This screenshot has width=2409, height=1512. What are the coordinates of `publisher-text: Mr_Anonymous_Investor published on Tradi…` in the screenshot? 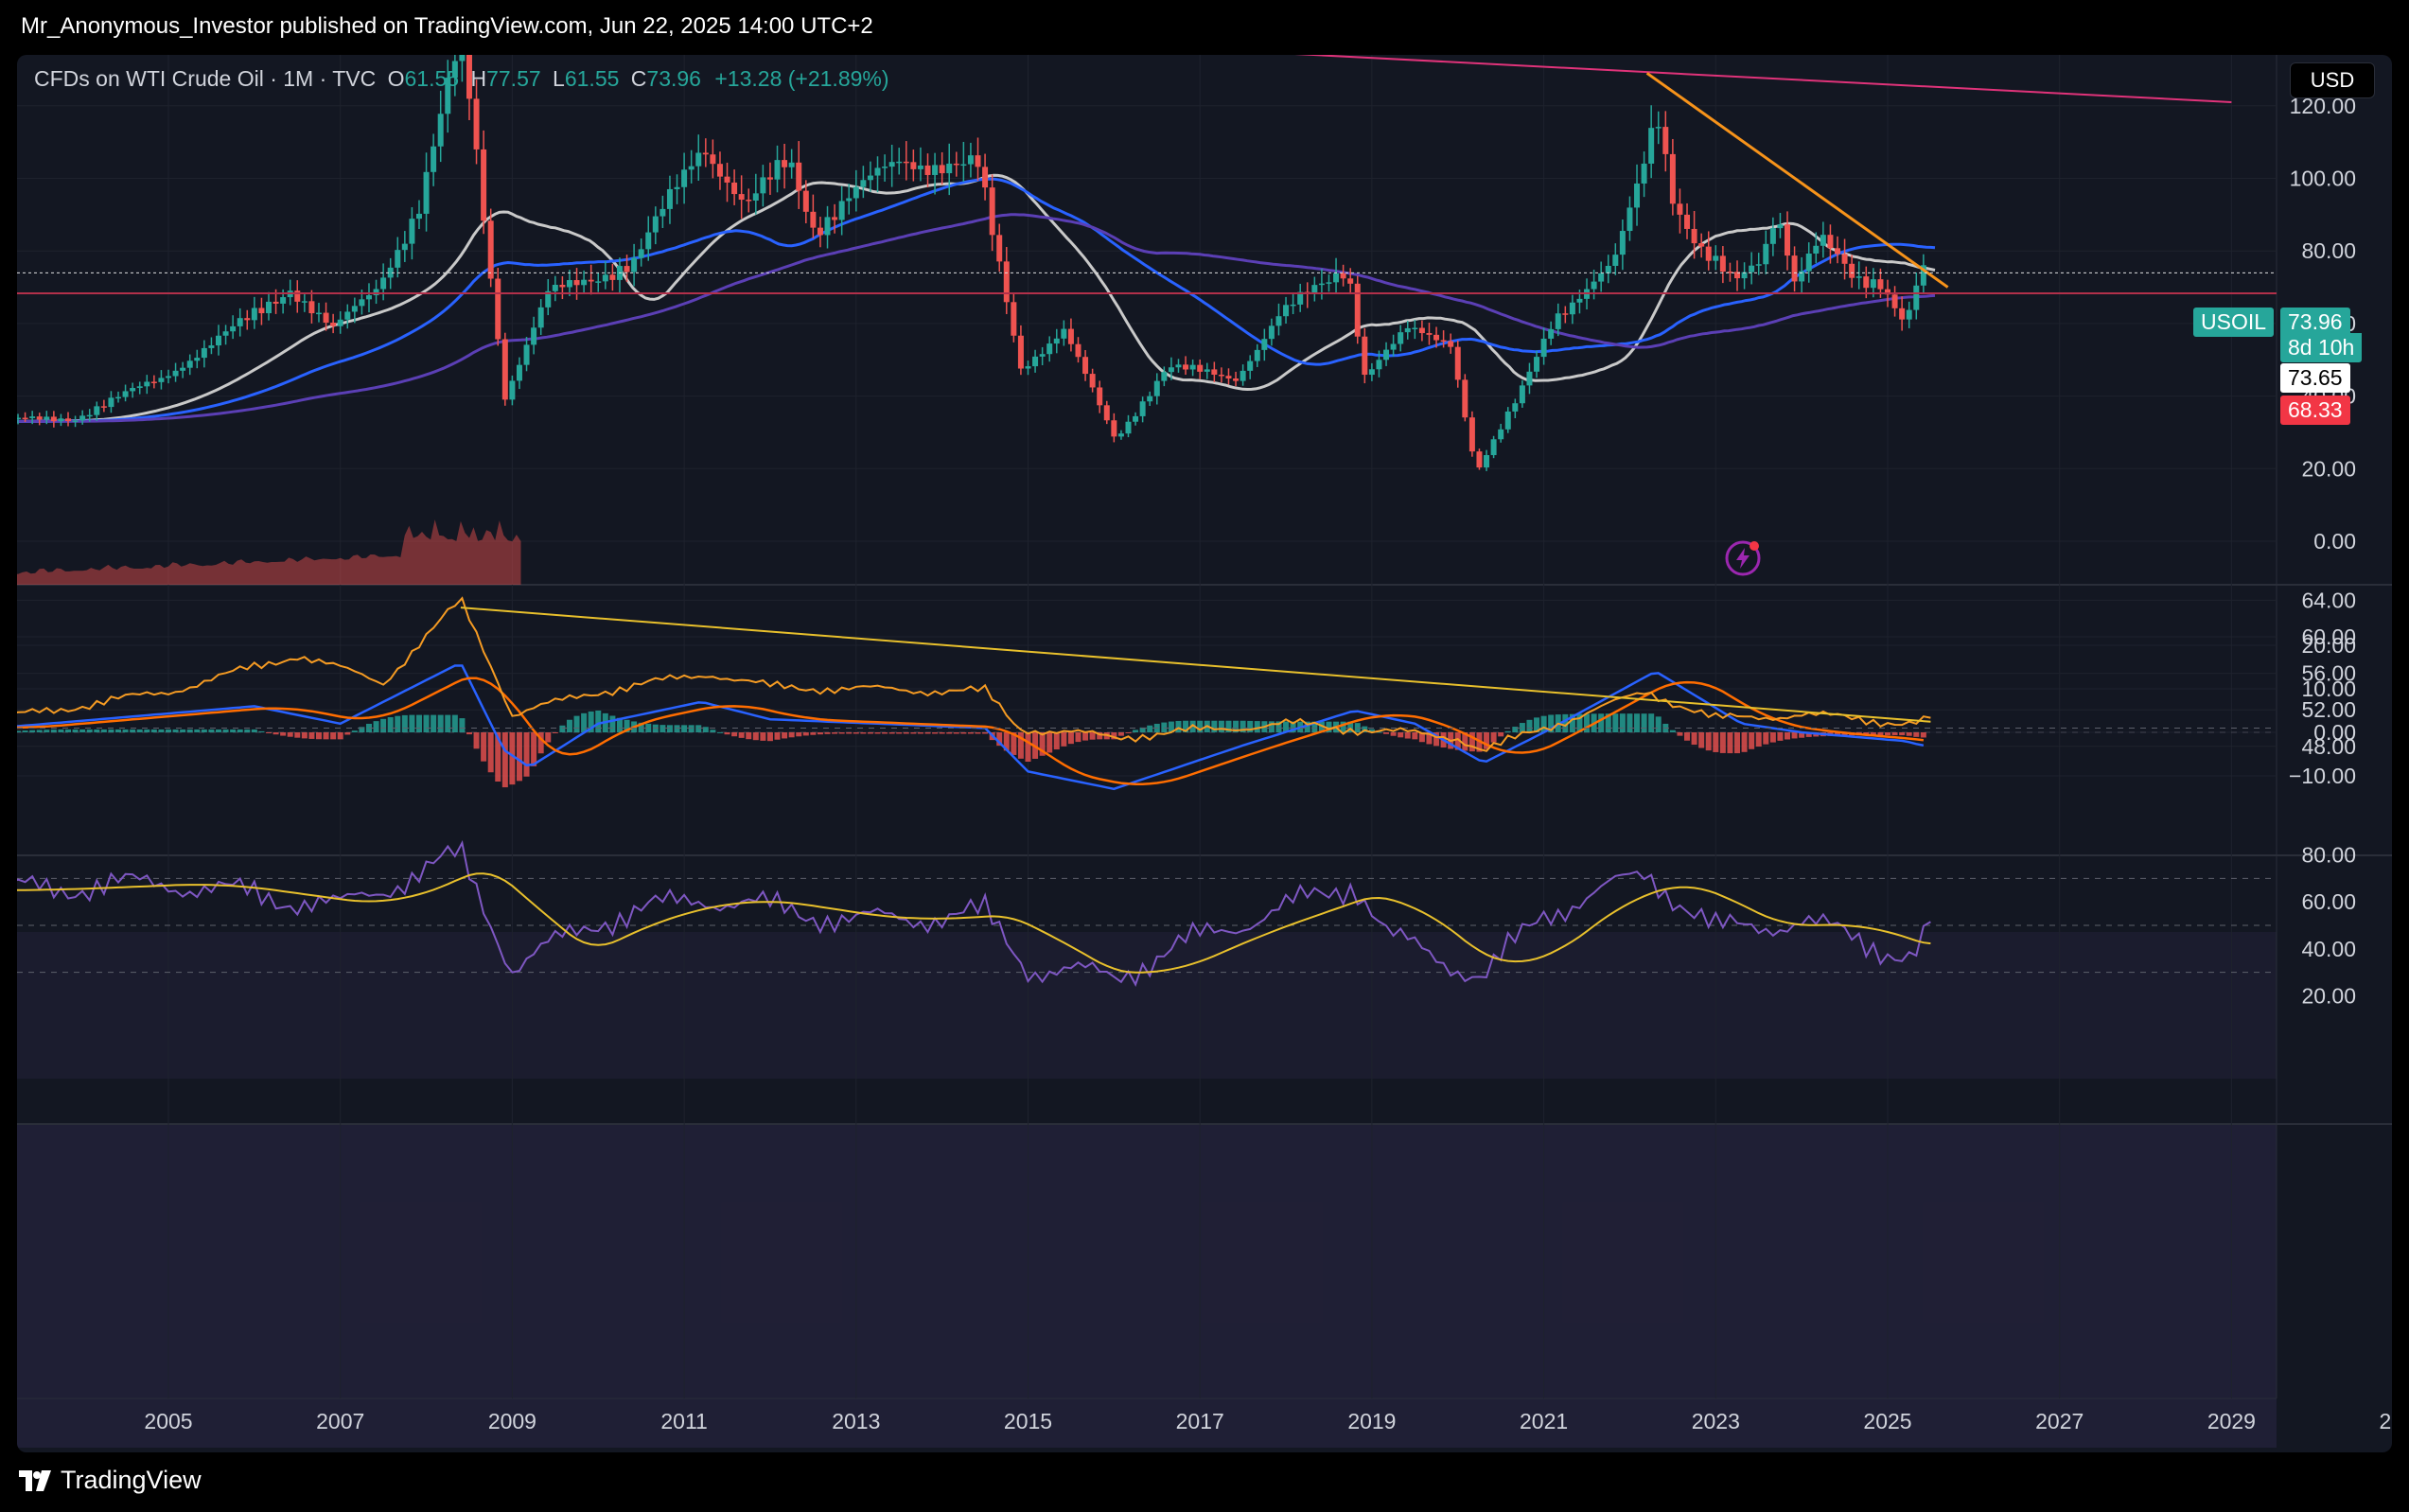 It's located at (447, 26).